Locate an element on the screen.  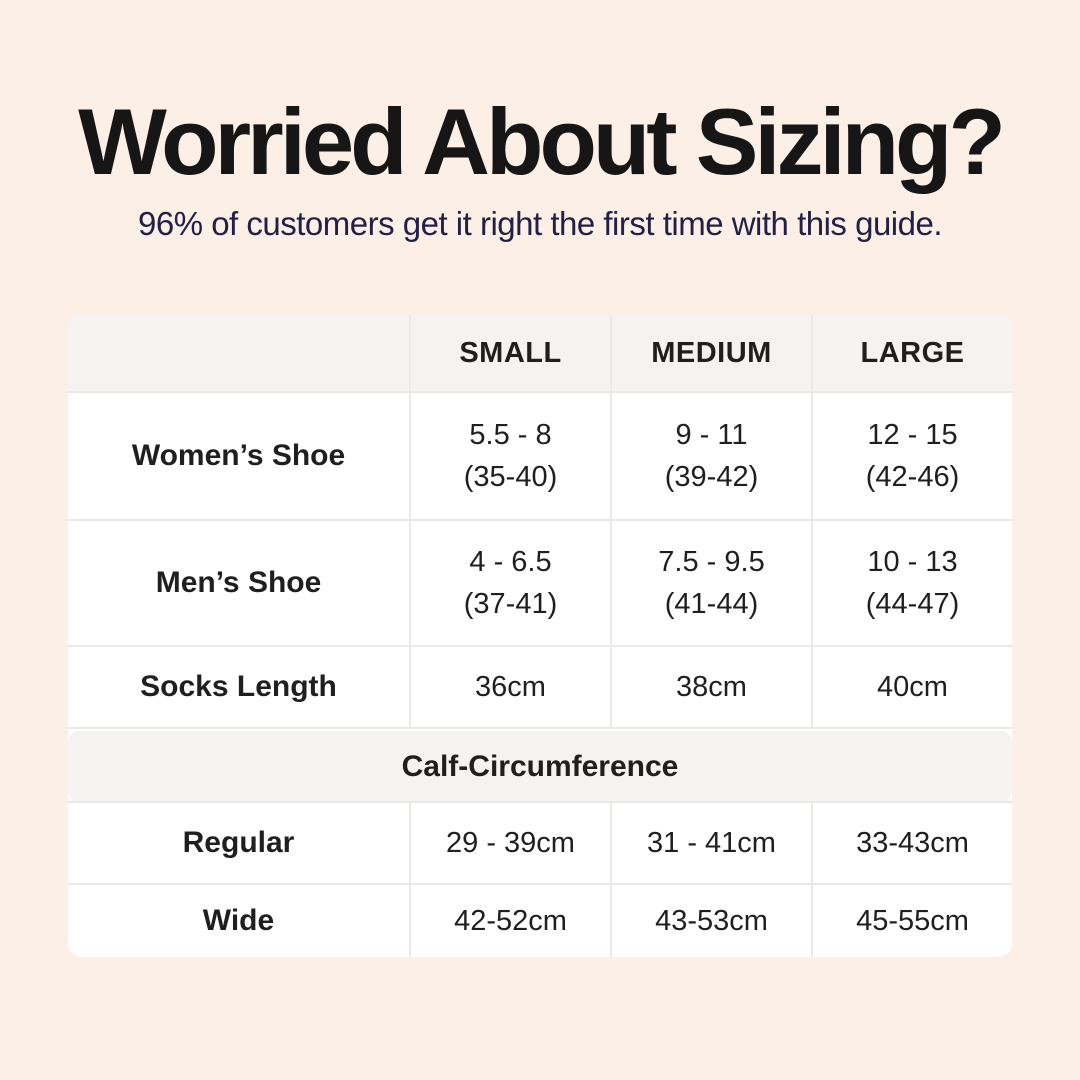
regular-small-value: 29 - 39cm is located at coordinates (509, 842).